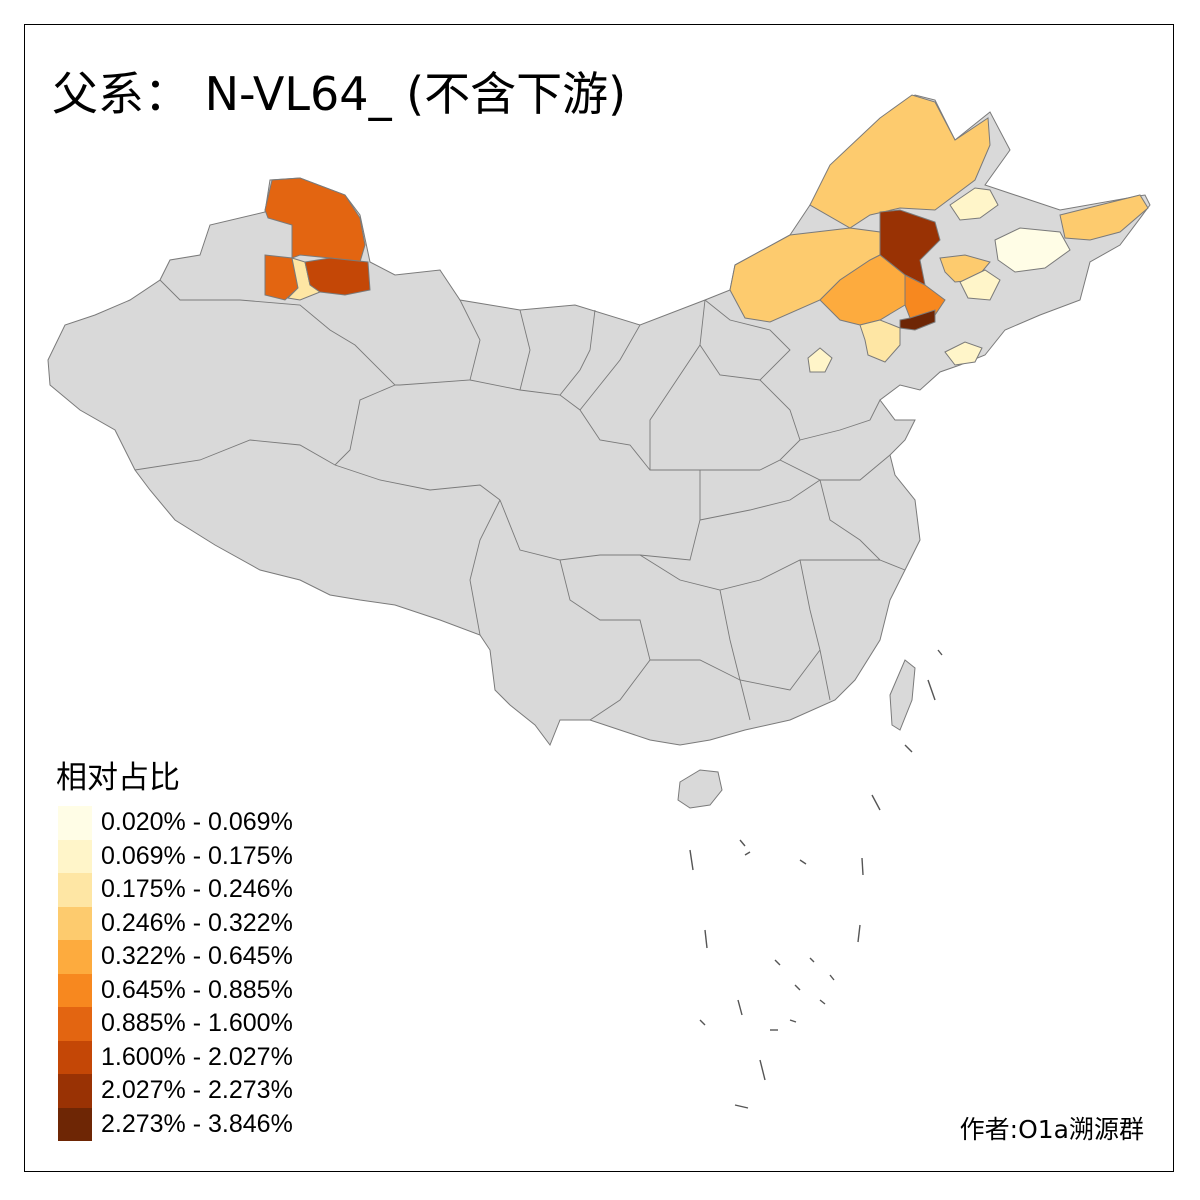 This screenshot has width=1200, height=1200. I want to click on legend-label: 0.069% - 0.175%, so click(197, 855).